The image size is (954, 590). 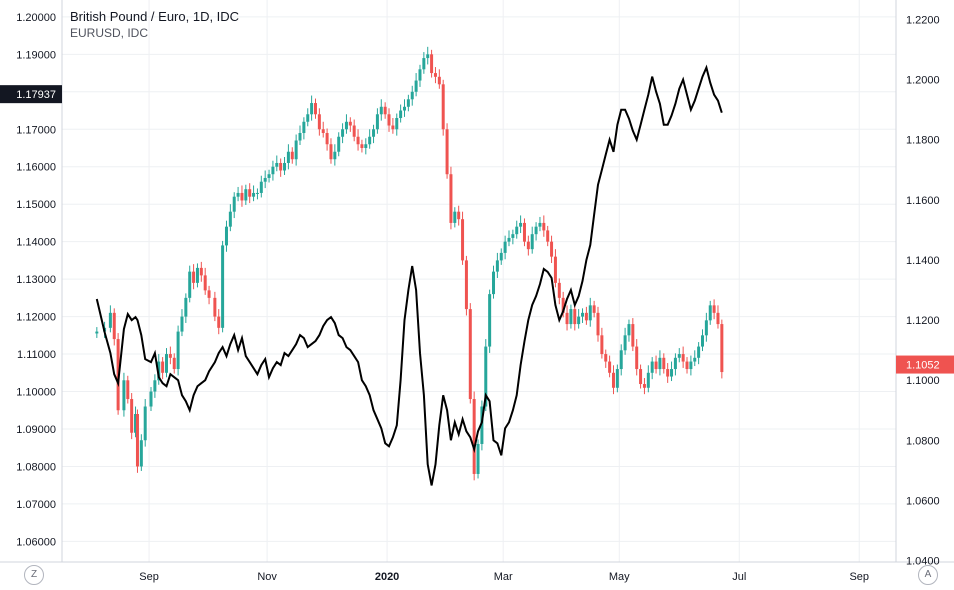 I want to click on left-axis-tick-label: 1.17000, so click(x=36, y=130).